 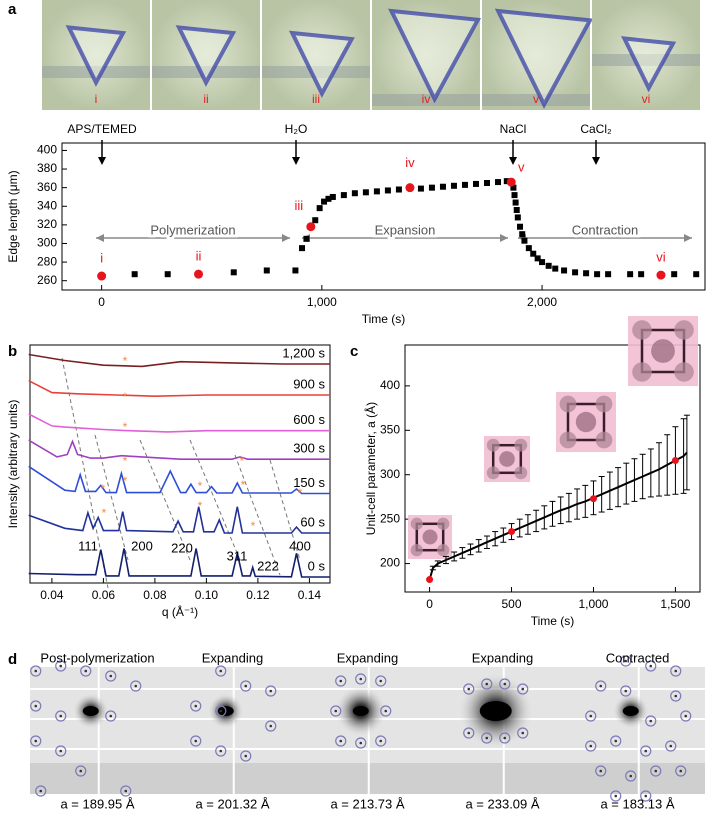 I want to click on hkl-label: 311, so click(x=237, y=555).